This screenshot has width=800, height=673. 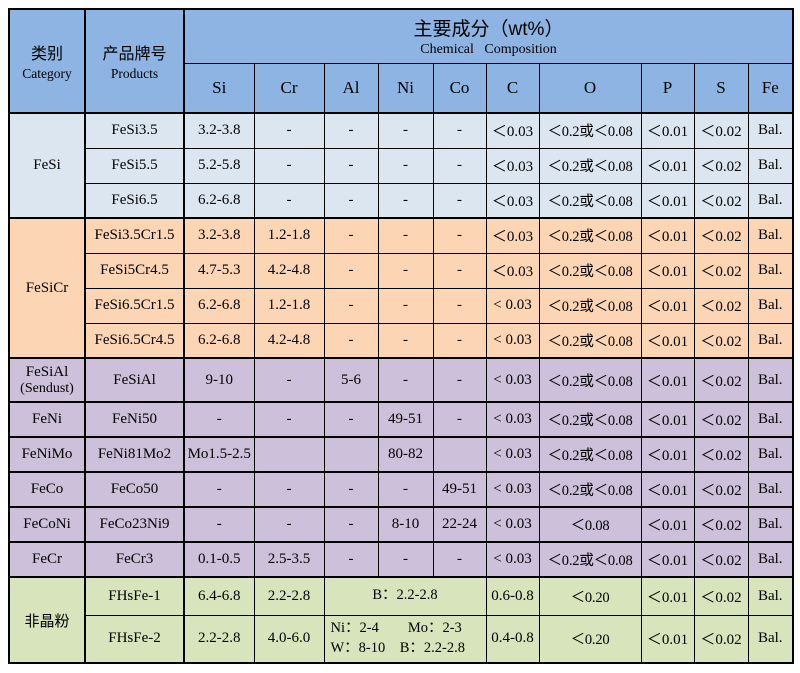 What do you see at coordinates (351, 380) in the screenshot?
I see `cell-al: 5-6` at bounding box center [351, 380].